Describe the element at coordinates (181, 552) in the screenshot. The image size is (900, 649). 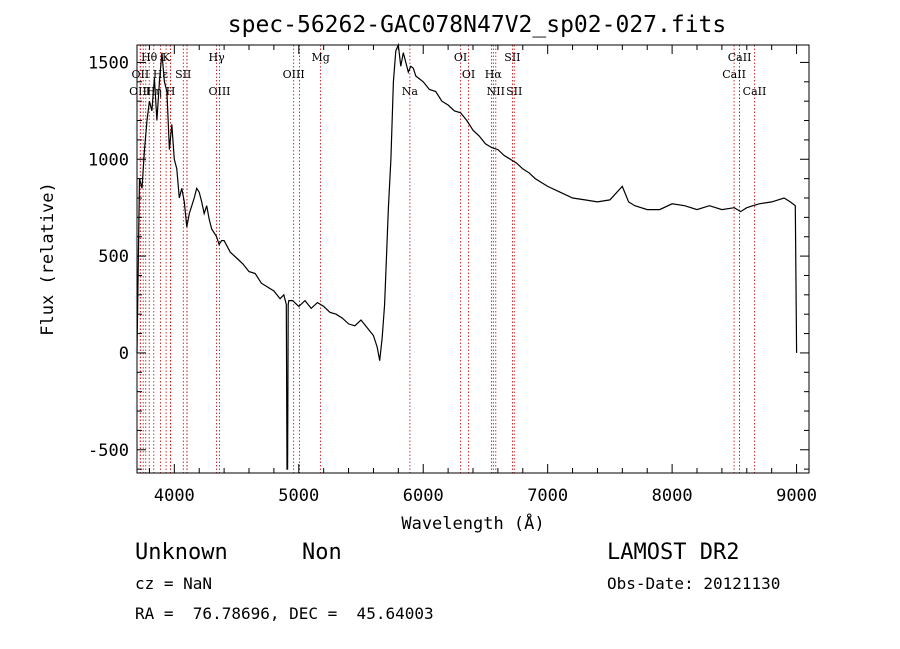
I see `classification-text: Unknown` at that location.